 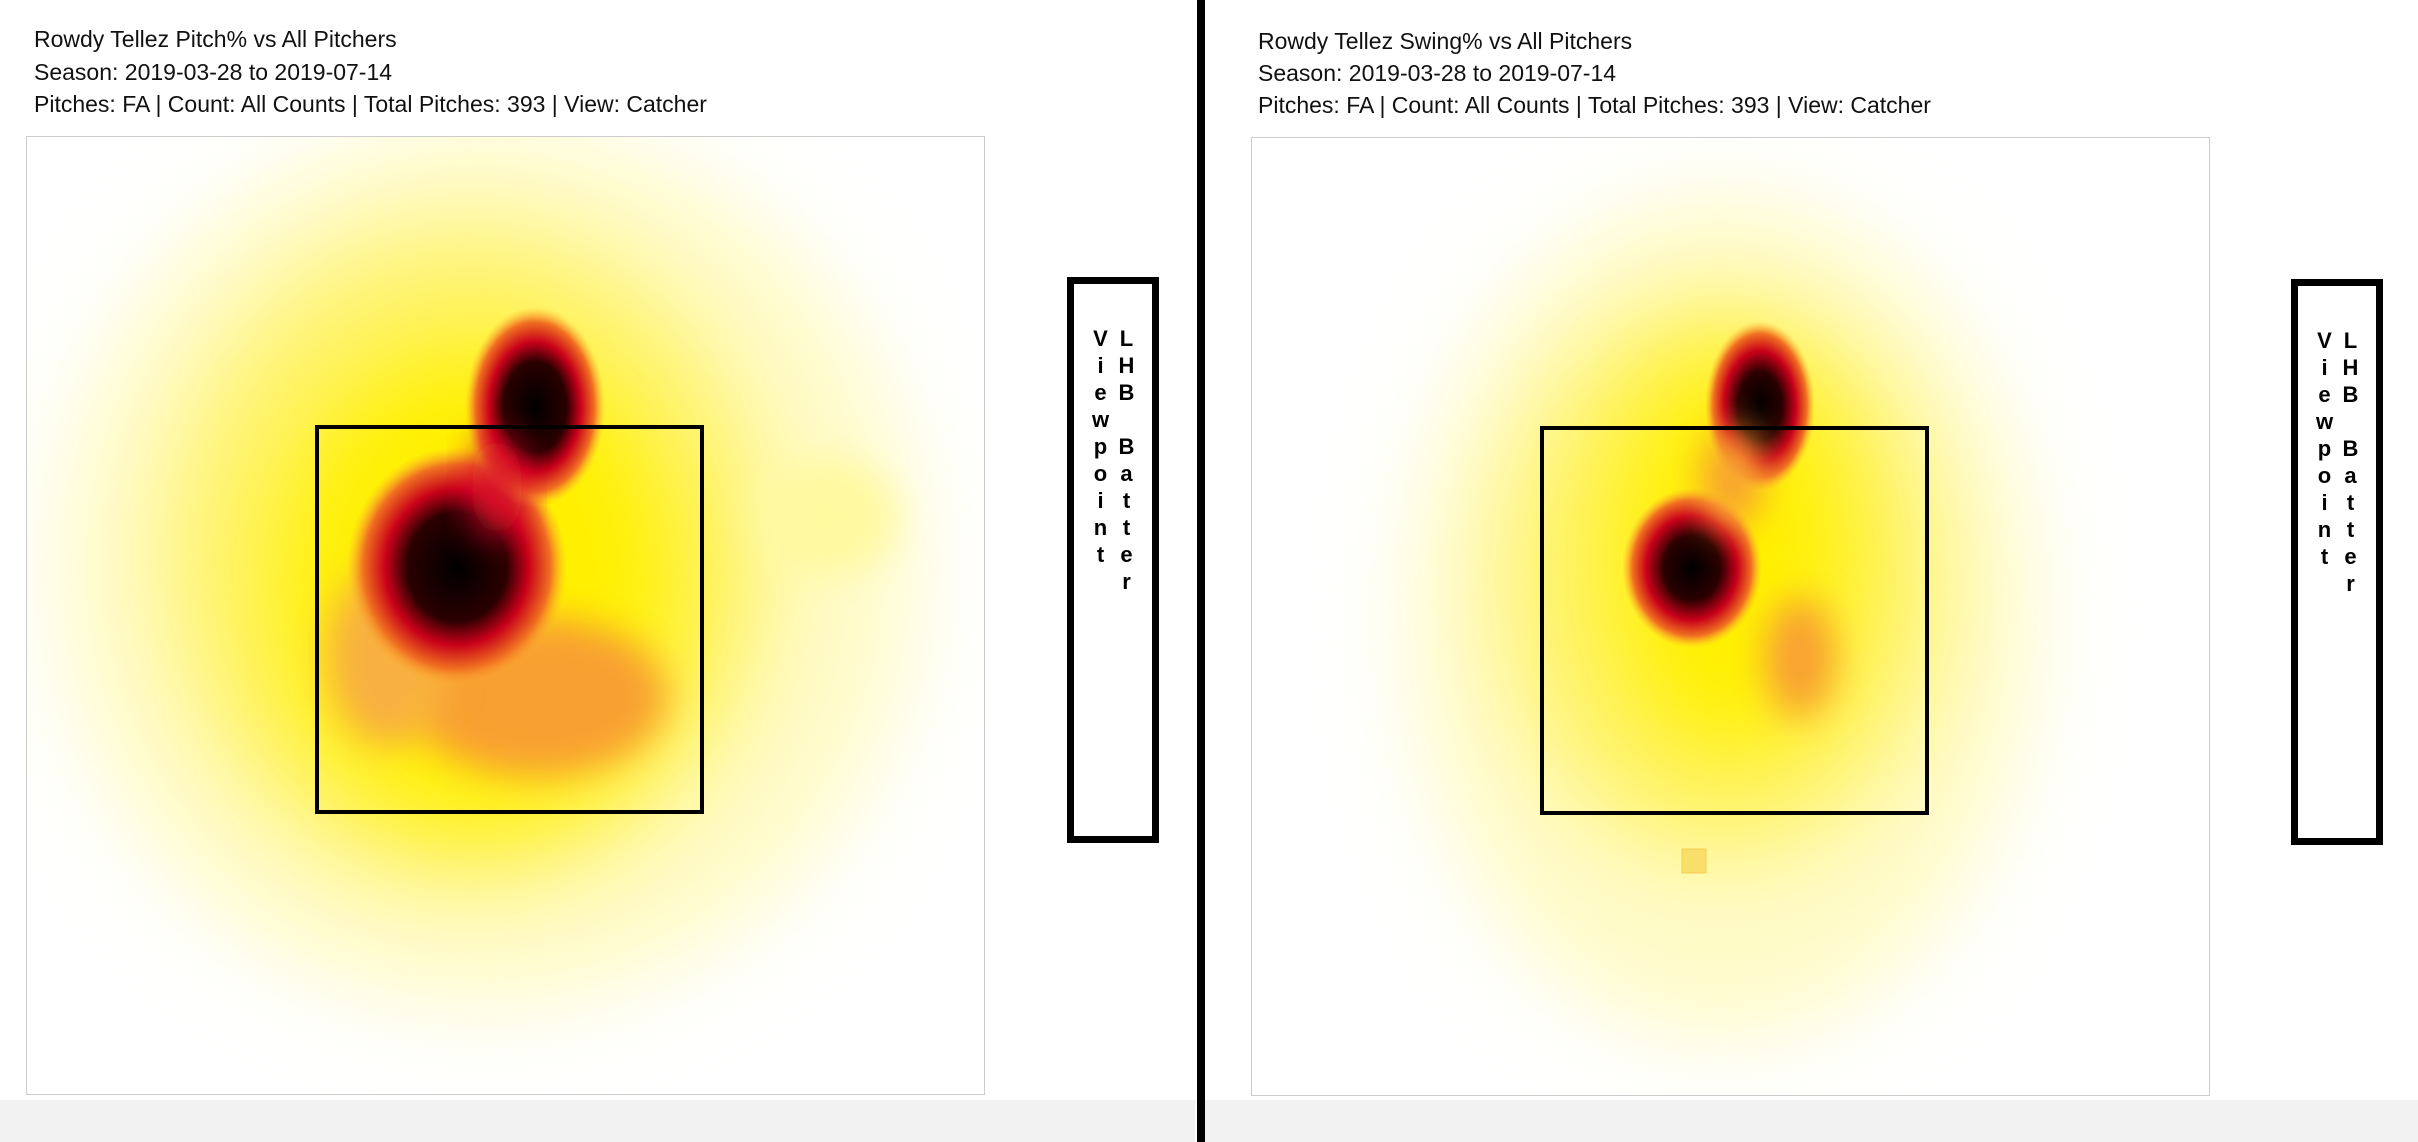 I want to click on cell, so click(x=1694, y=861).